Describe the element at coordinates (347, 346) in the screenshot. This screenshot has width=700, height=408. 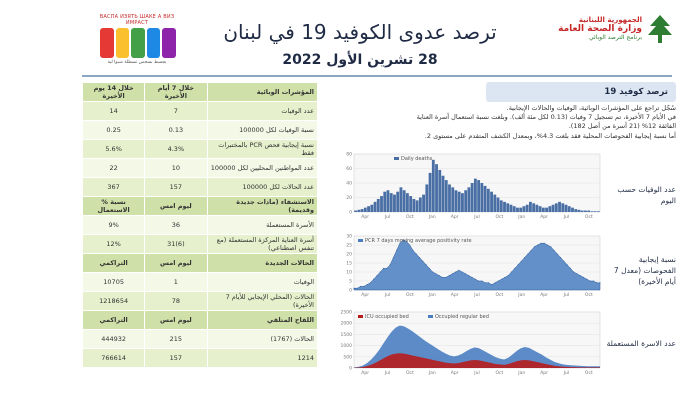
I see `y-tick-label: 1000` at that location.